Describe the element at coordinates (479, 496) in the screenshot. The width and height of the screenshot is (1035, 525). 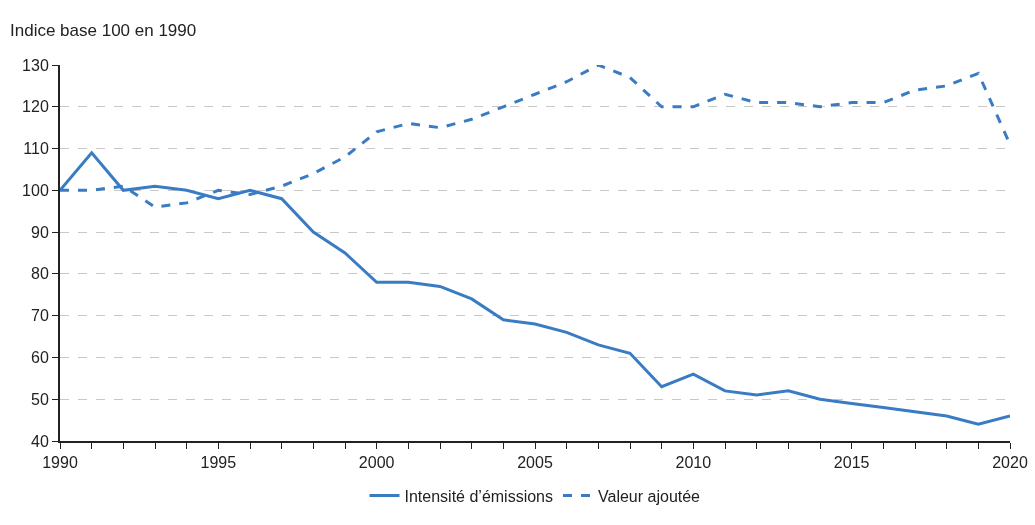
I see `legend-label: Intensité d’émissions` at that location.